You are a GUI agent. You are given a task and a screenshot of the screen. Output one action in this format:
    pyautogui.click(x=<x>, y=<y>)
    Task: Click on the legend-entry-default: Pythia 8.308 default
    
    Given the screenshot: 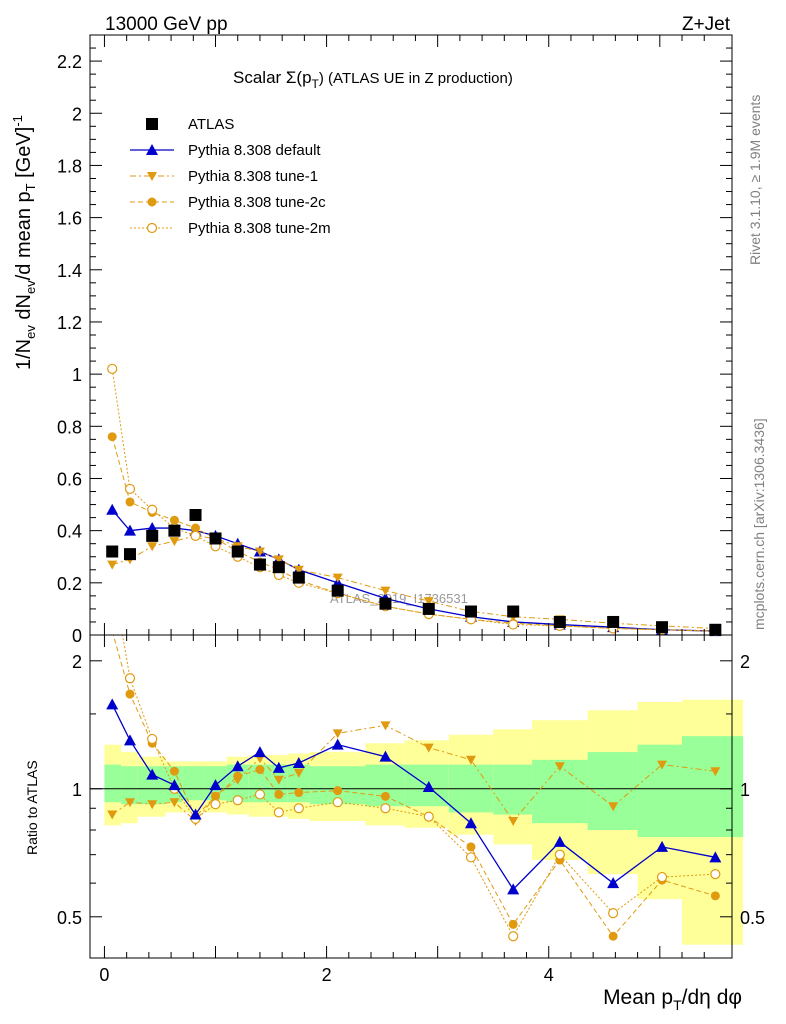 What is the action you would take?
    pyautogui.click(x=225, y=150)
    